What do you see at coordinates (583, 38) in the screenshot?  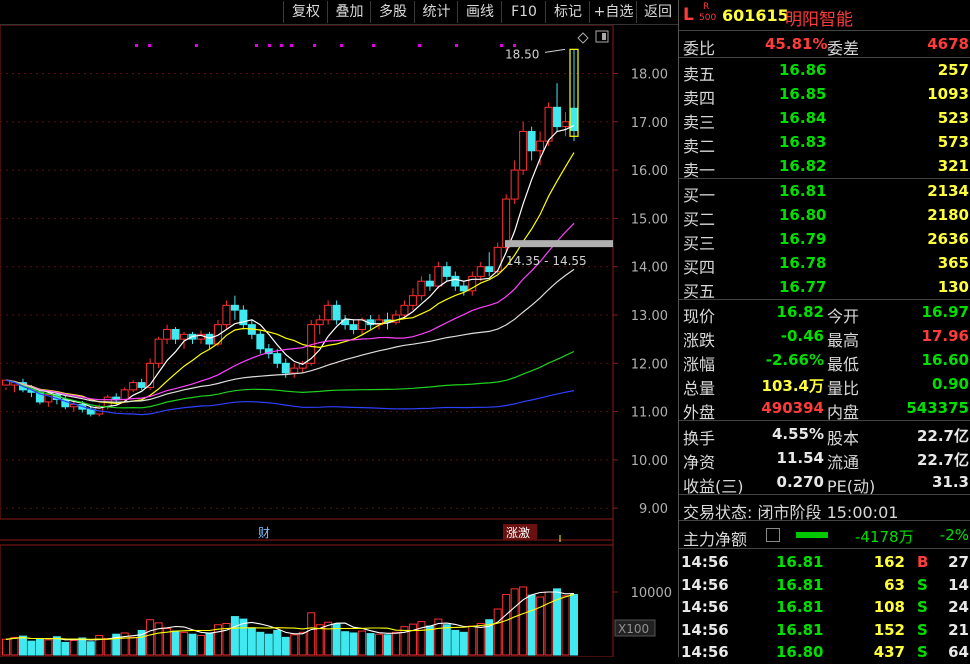 I see `diamond-icon` at bounding box center [583, 38].